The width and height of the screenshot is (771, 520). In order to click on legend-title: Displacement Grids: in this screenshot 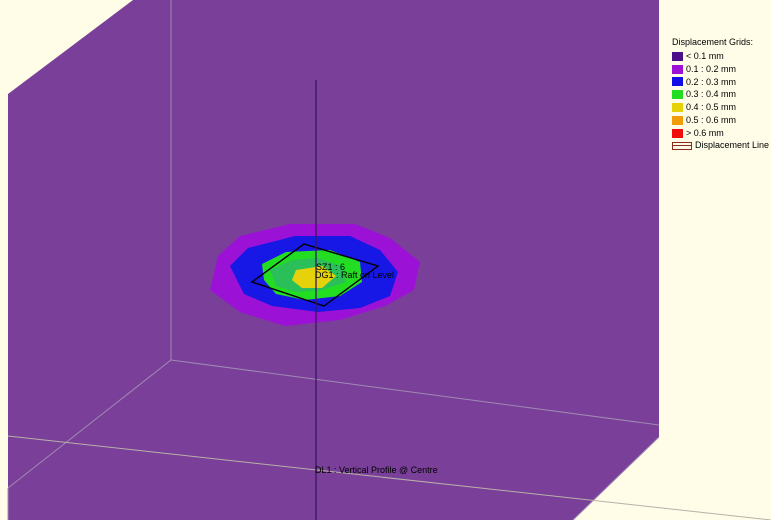, I will do `click(713, 42)`.